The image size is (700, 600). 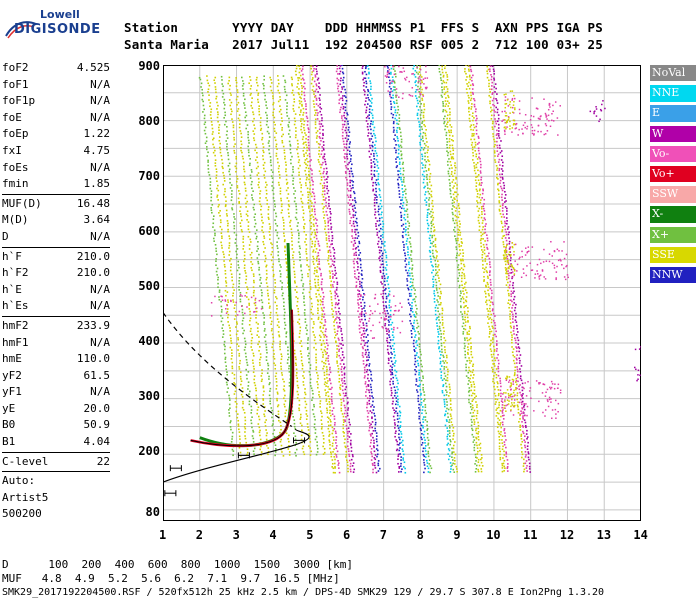 I want to click on param-label: M(D), so click(x=15, y=220).